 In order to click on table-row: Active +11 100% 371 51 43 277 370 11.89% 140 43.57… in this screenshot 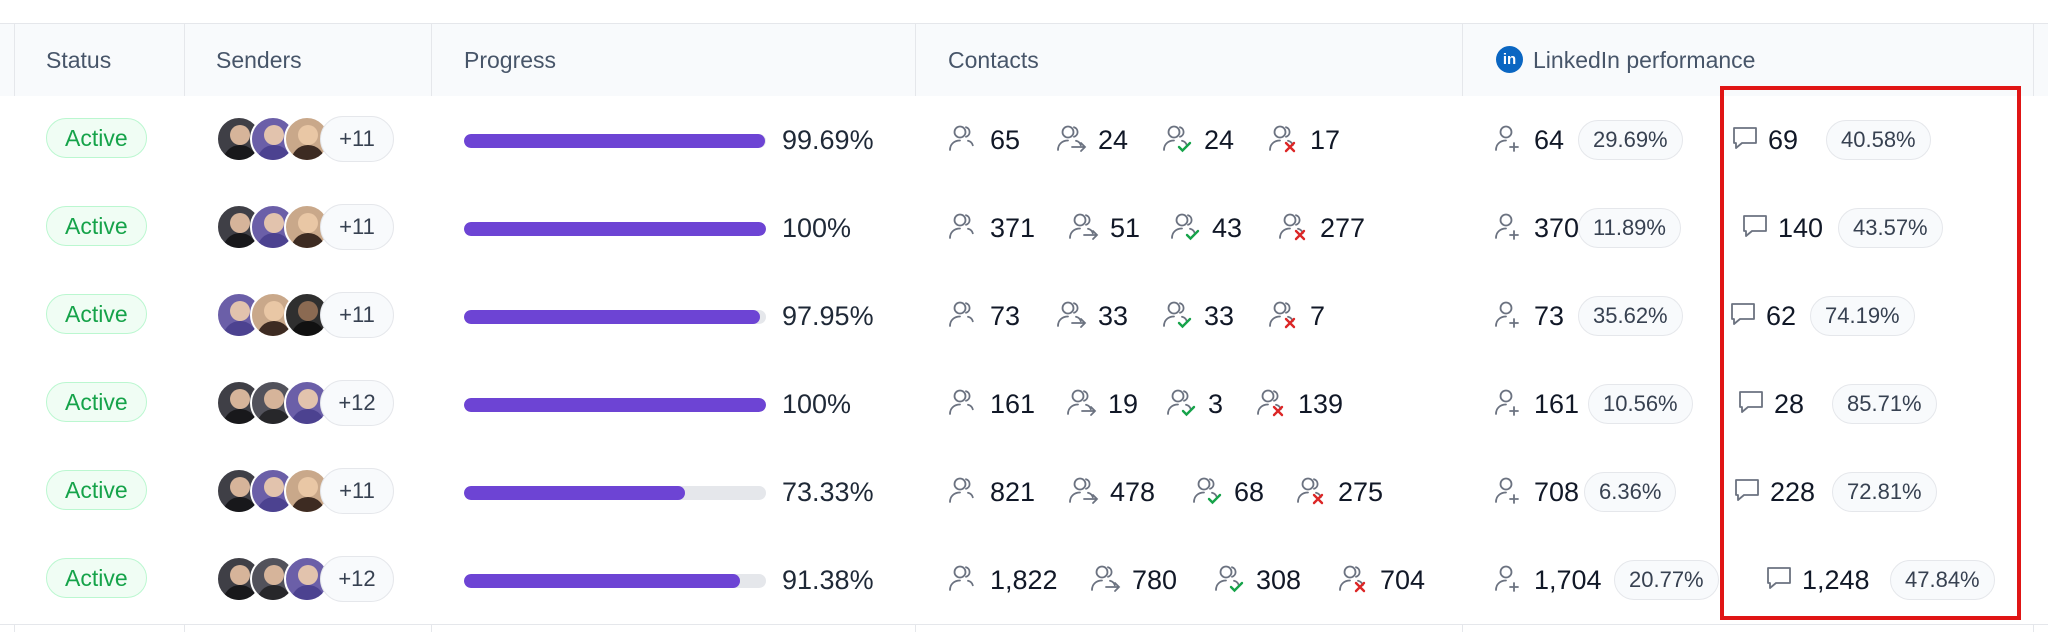, I will do `click(1024, 228)`.